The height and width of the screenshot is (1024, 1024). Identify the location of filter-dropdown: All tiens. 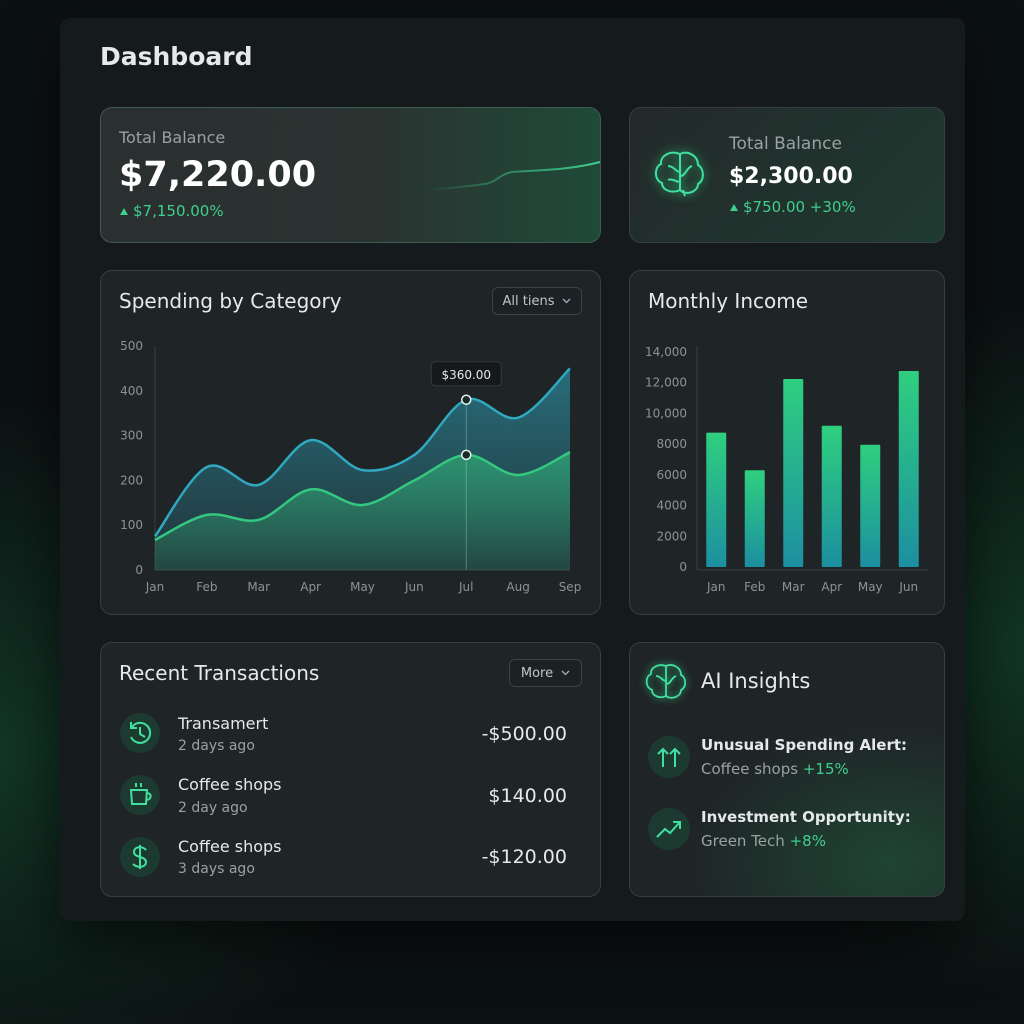
(537, 301).